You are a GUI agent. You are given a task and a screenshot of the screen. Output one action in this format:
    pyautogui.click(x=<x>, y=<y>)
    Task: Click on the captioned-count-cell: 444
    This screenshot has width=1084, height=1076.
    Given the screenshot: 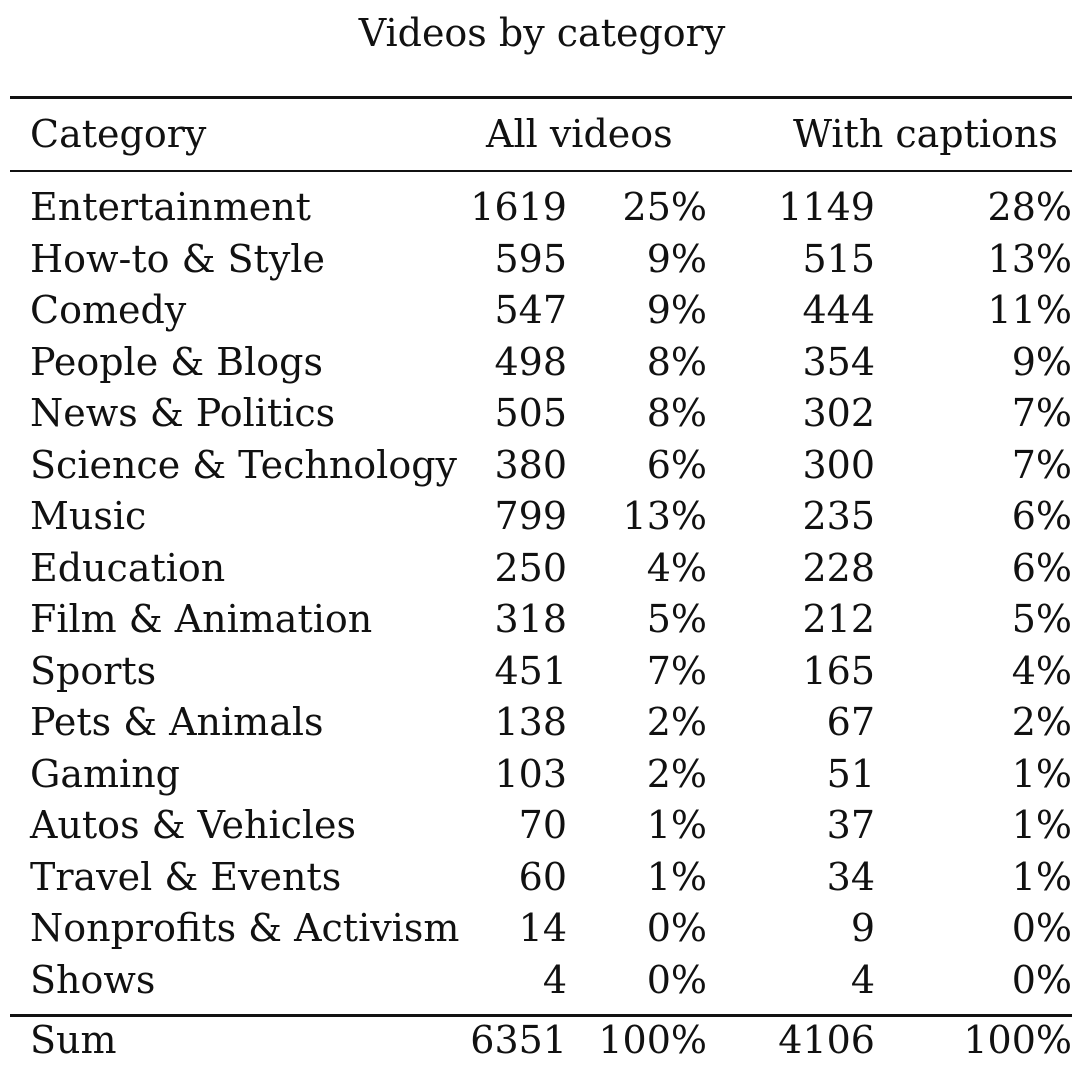 What is the action you would take?
    pyautogui.click(x=838, y=310)
    